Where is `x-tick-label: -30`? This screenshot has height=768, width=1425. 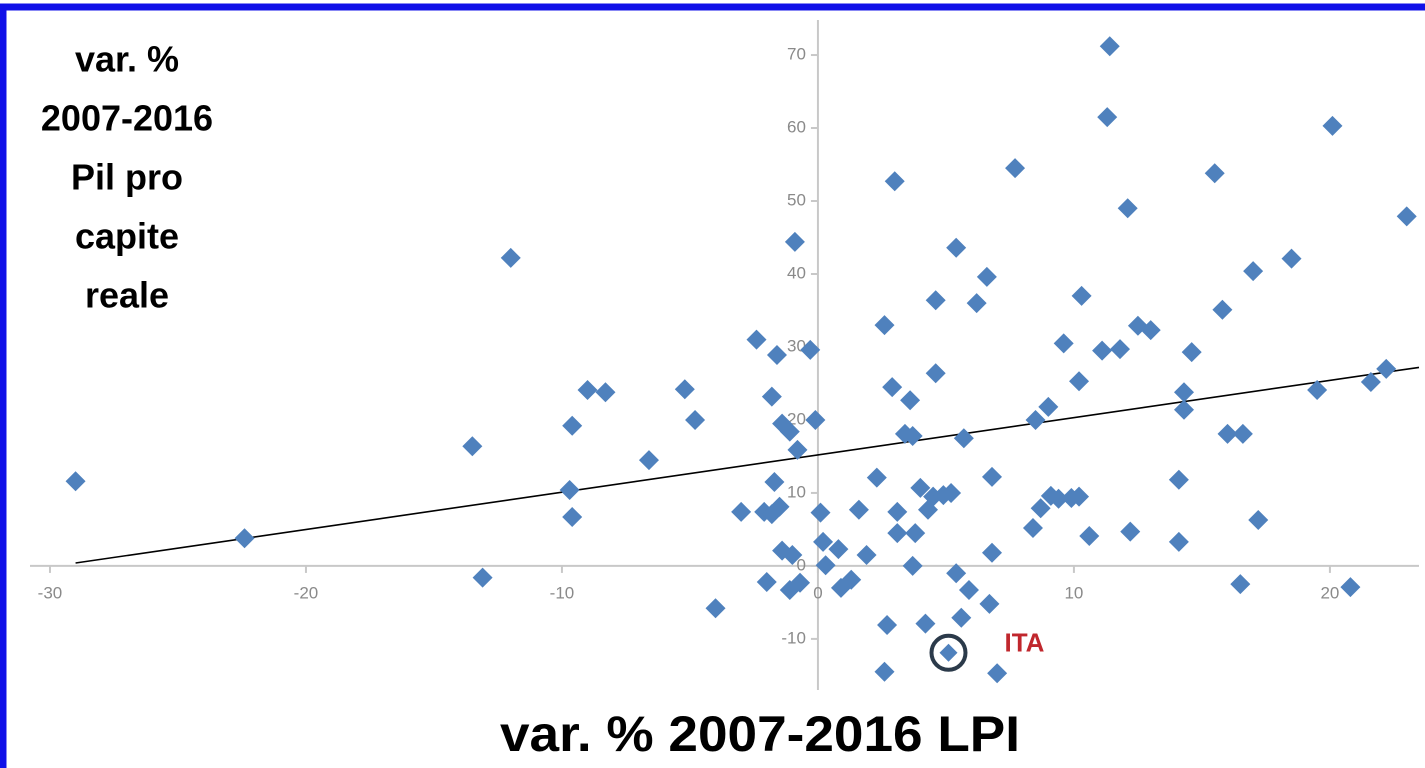
x-tick-label: -30 is located at coordinates (50, 592).